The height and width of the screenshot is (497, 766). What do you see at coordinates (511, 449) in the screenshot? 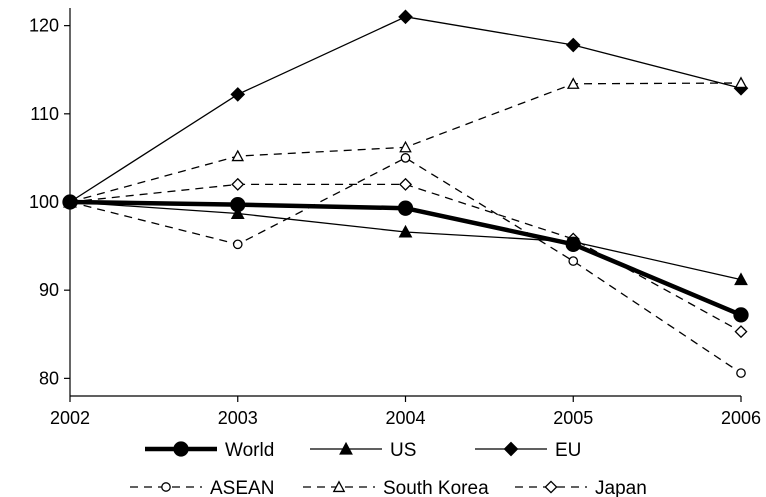
I see `legend-marker-eu` at bounding box center [511, 449].